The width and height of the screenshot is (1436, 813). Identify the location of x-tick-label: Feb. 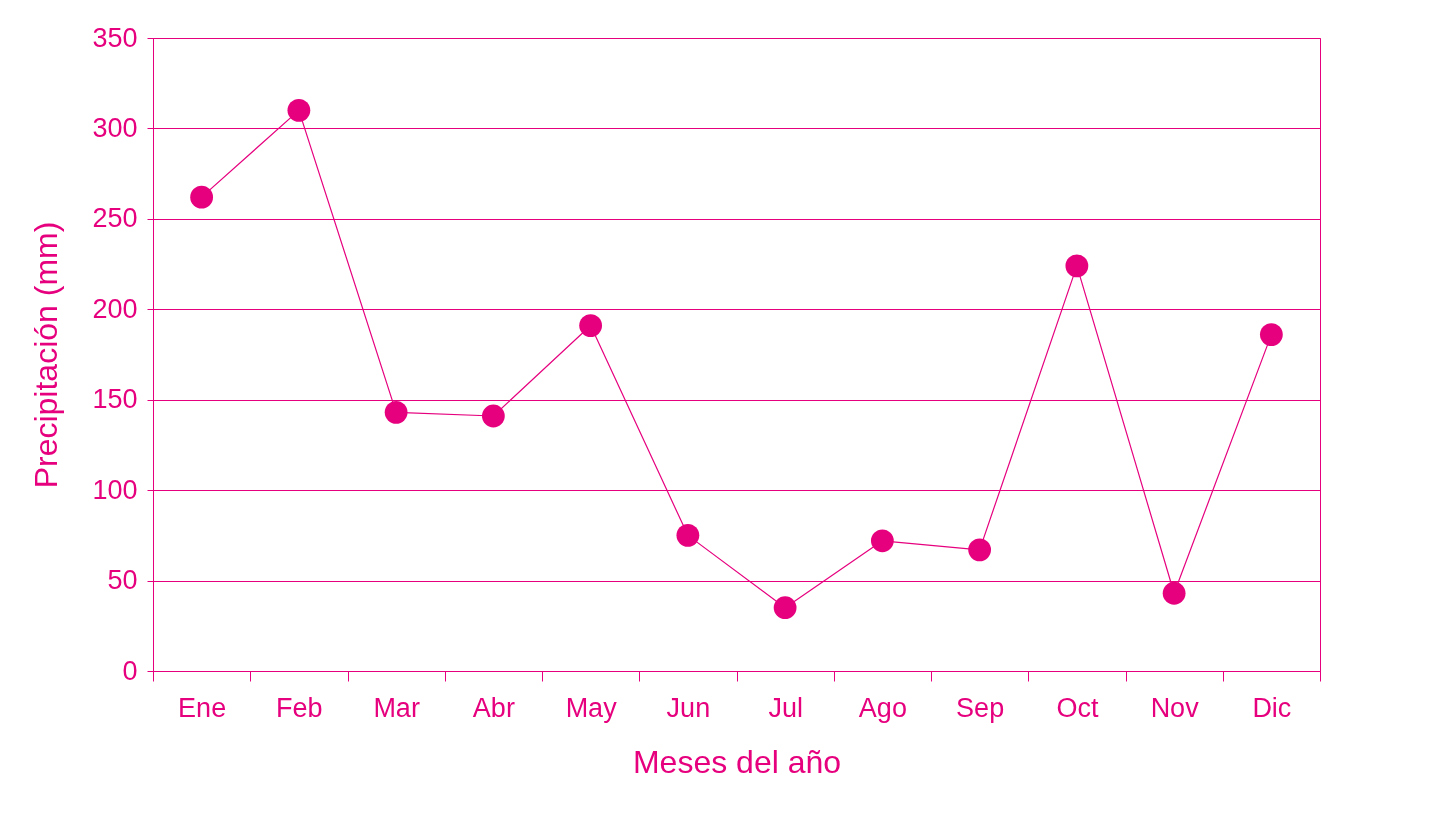
(299, 707).